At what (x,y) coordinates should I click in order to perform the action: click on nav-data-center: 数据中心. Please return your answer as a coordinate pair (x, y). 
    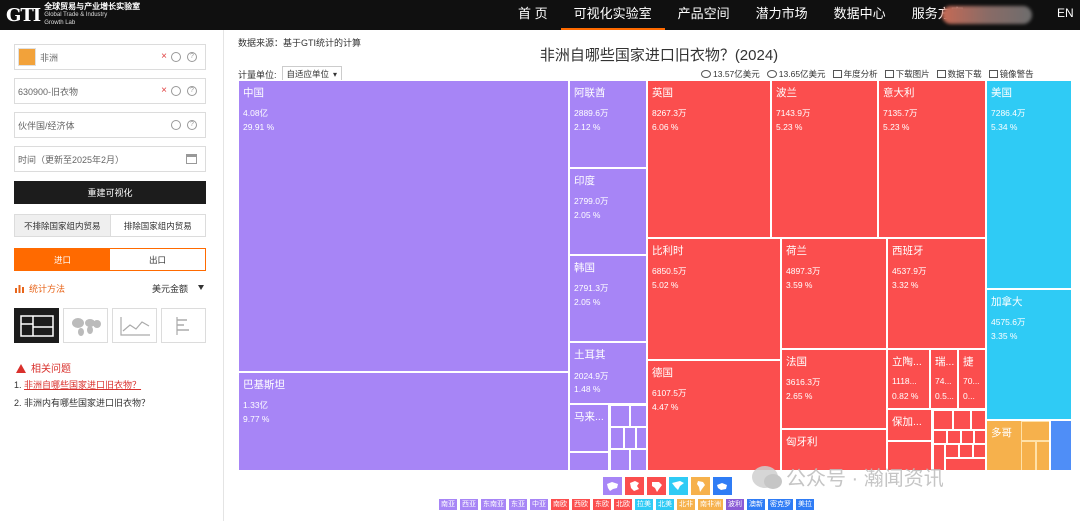
    Looking at the image, I should click on (859, 13).